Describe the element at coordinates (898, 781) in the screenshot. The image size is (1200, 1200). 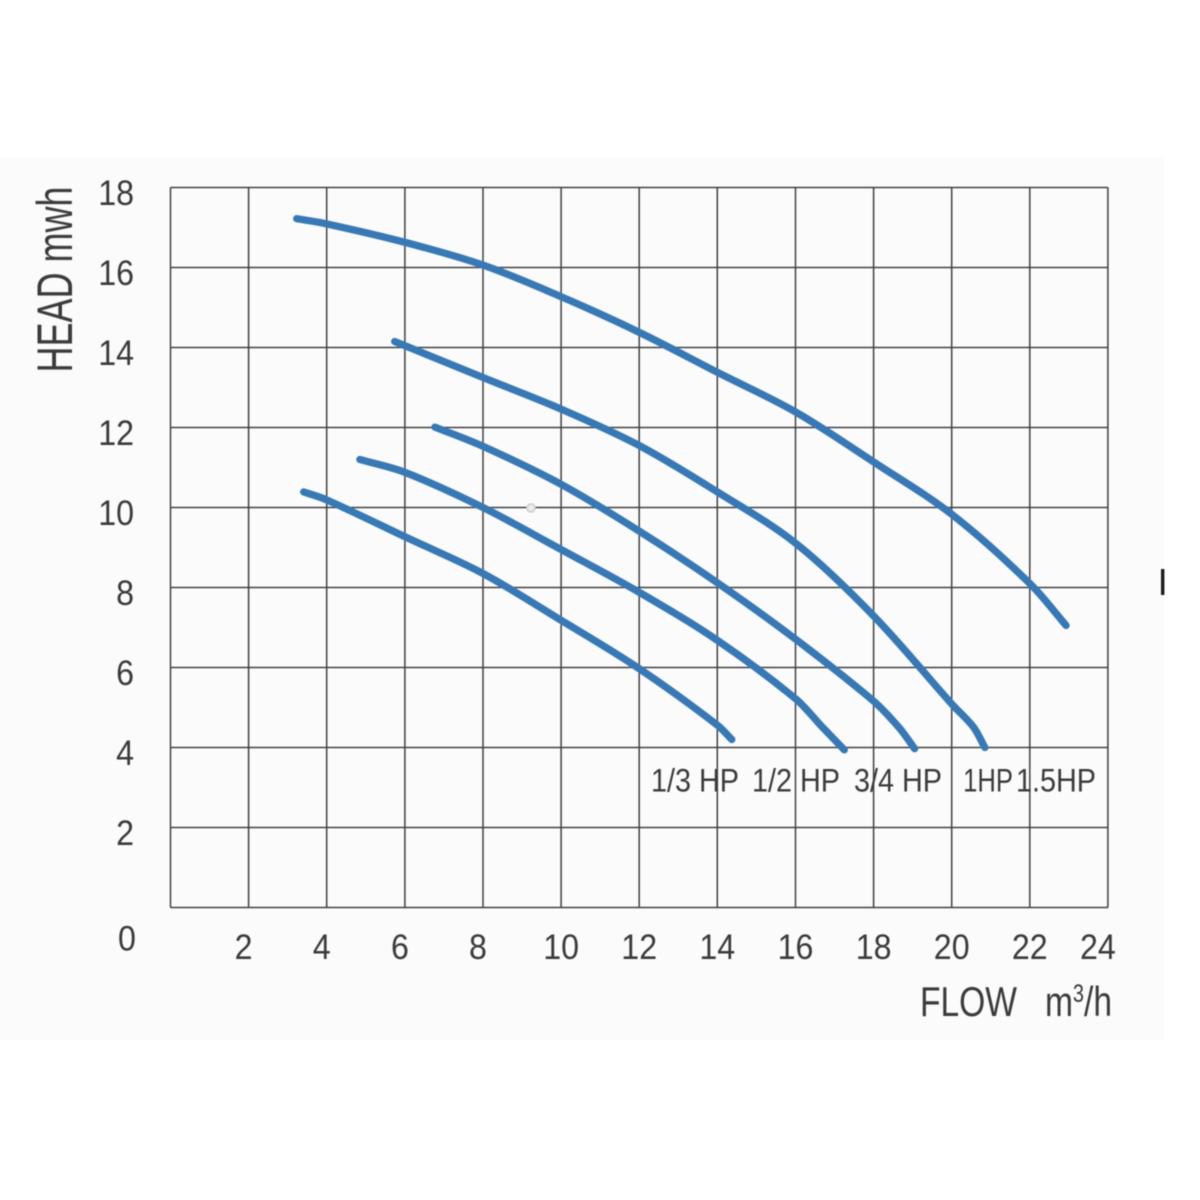
I see `svg-text: 3/4 HP` at that location.